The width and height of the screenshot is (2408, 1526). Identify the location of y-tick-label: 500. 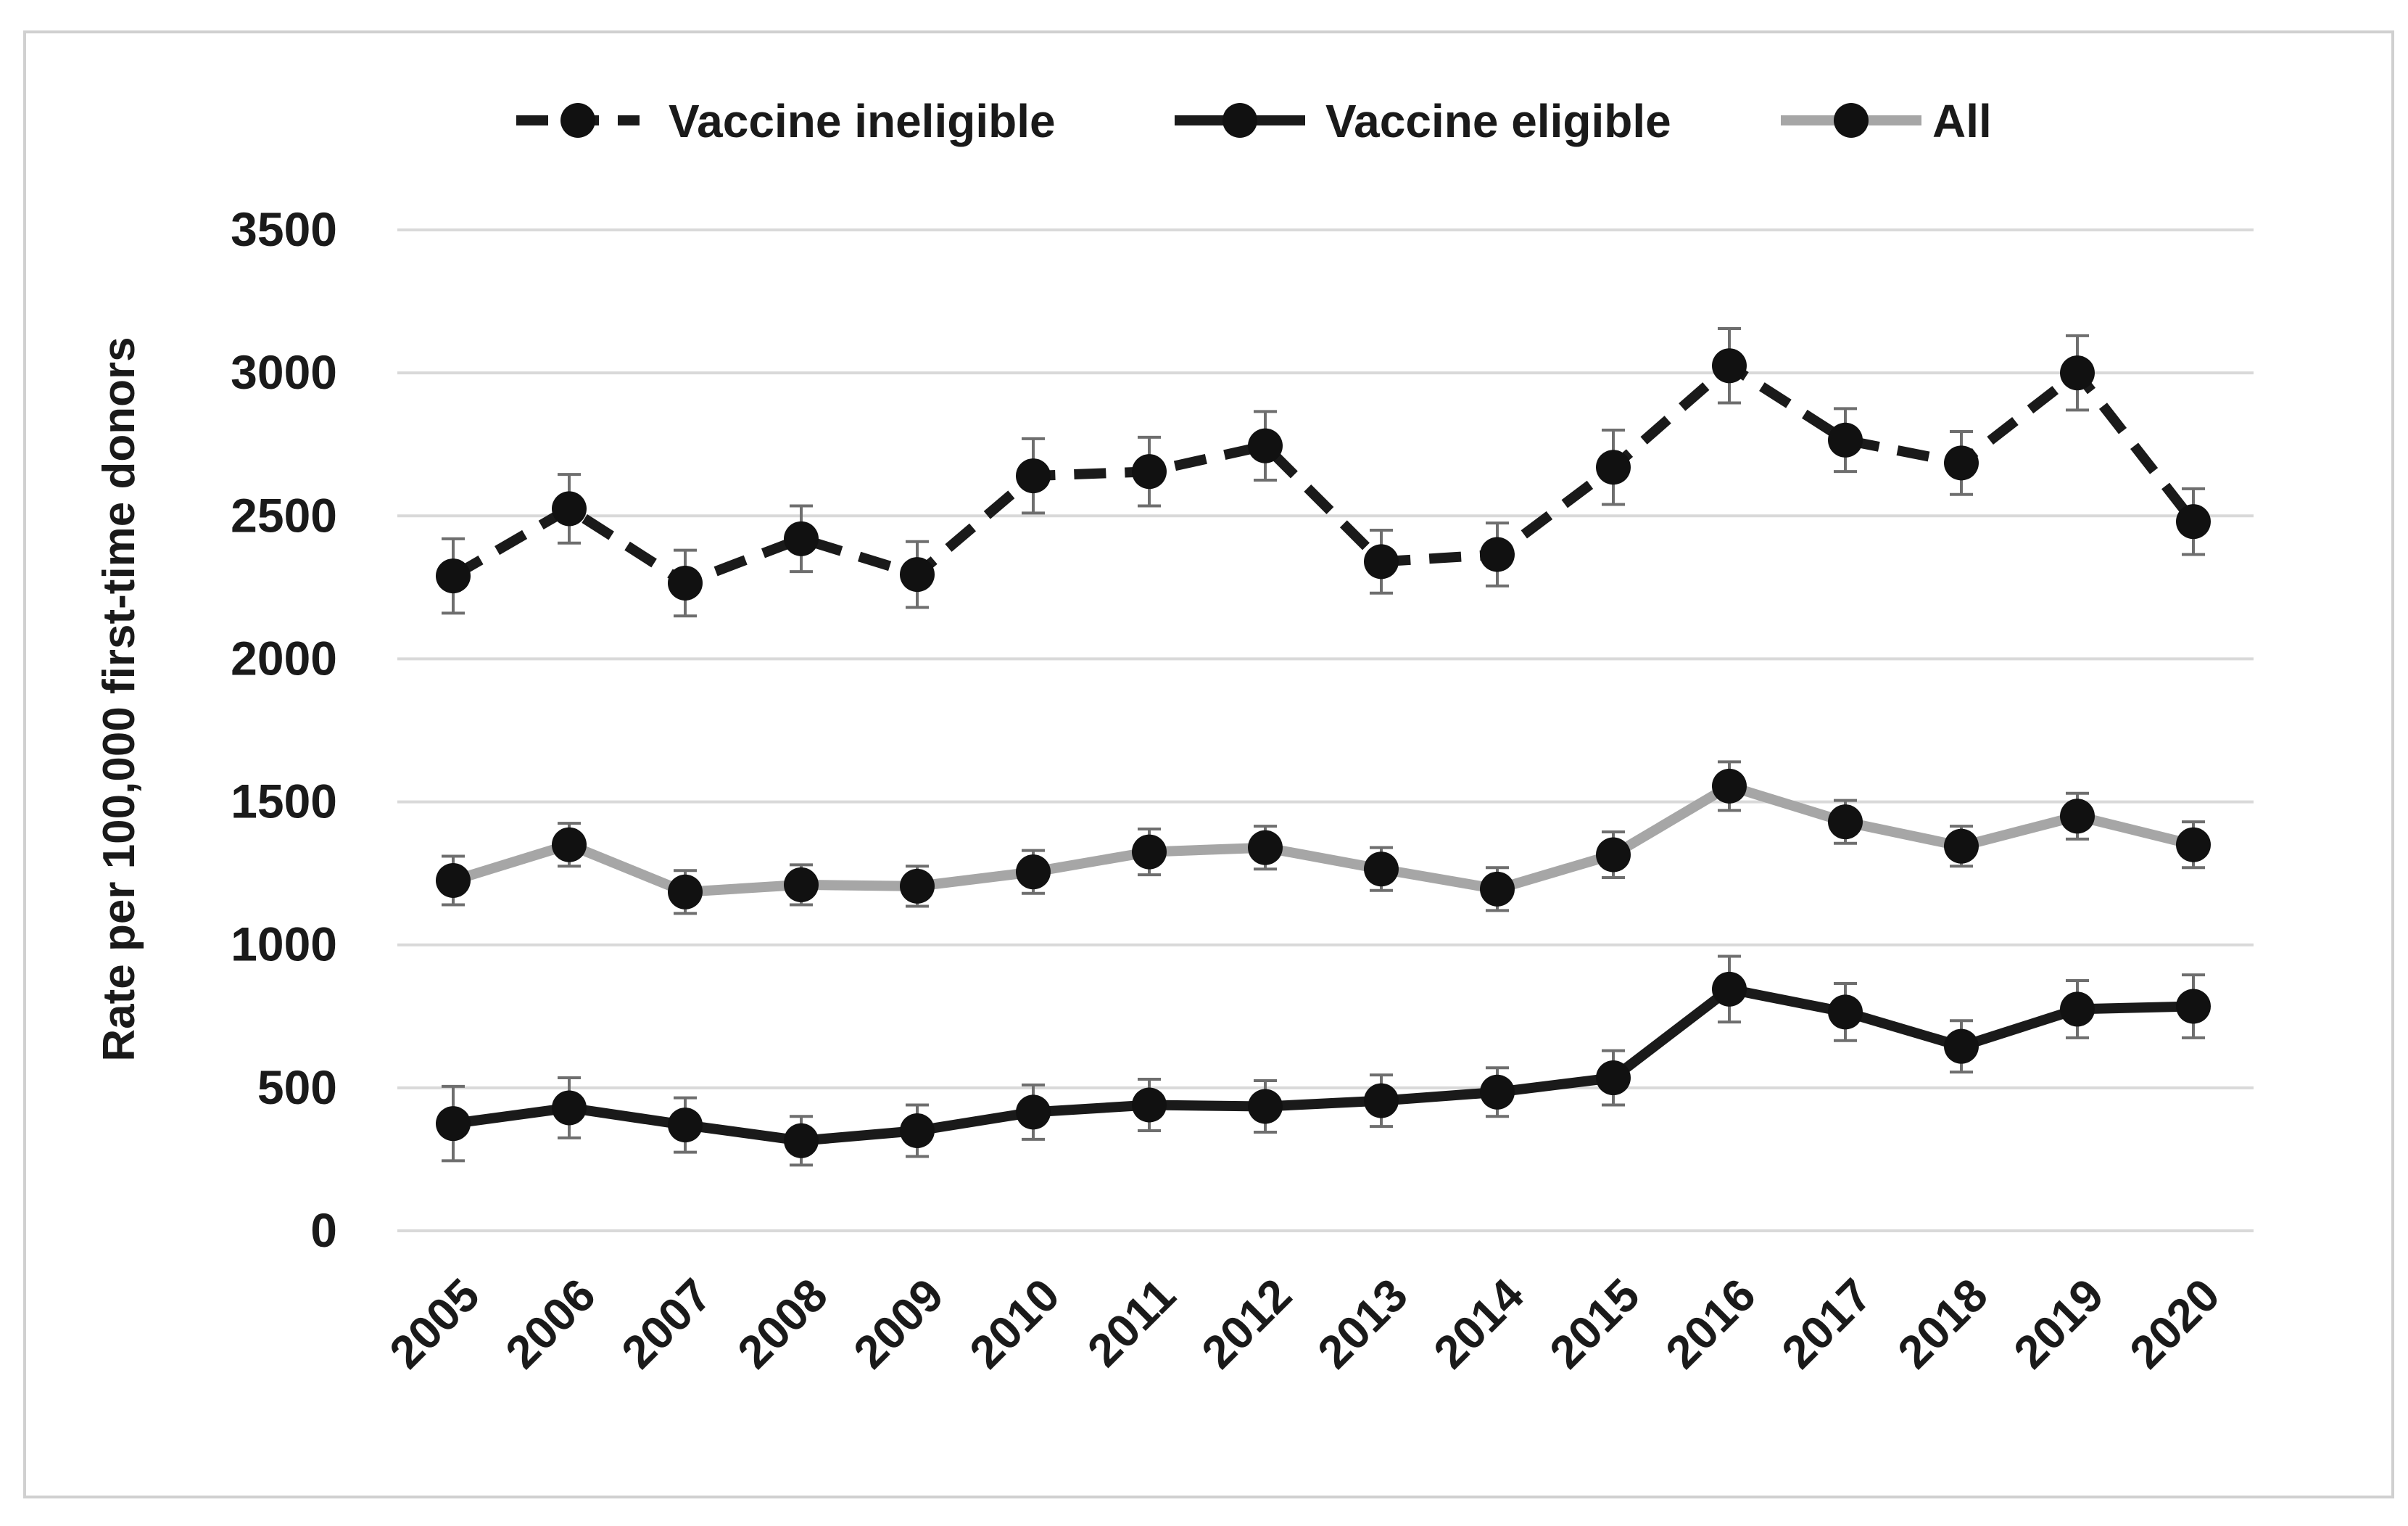
(297, 1087).